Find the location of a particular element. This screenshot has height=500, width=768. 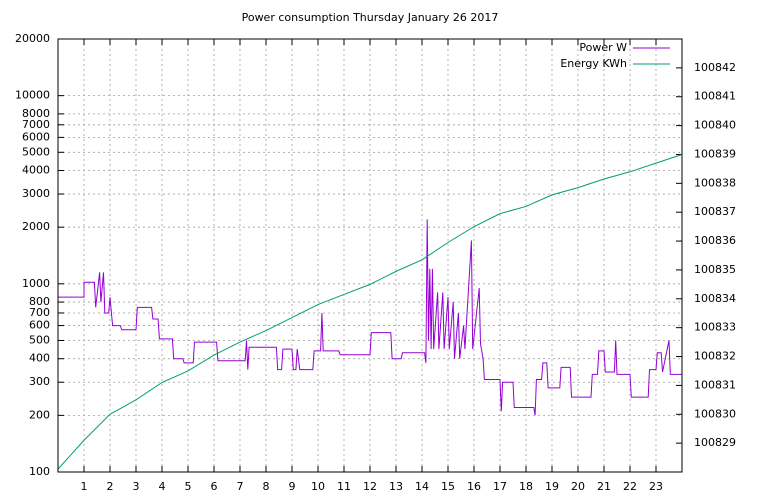

x-tick-label: 2 is located at coordinates (110, 486).